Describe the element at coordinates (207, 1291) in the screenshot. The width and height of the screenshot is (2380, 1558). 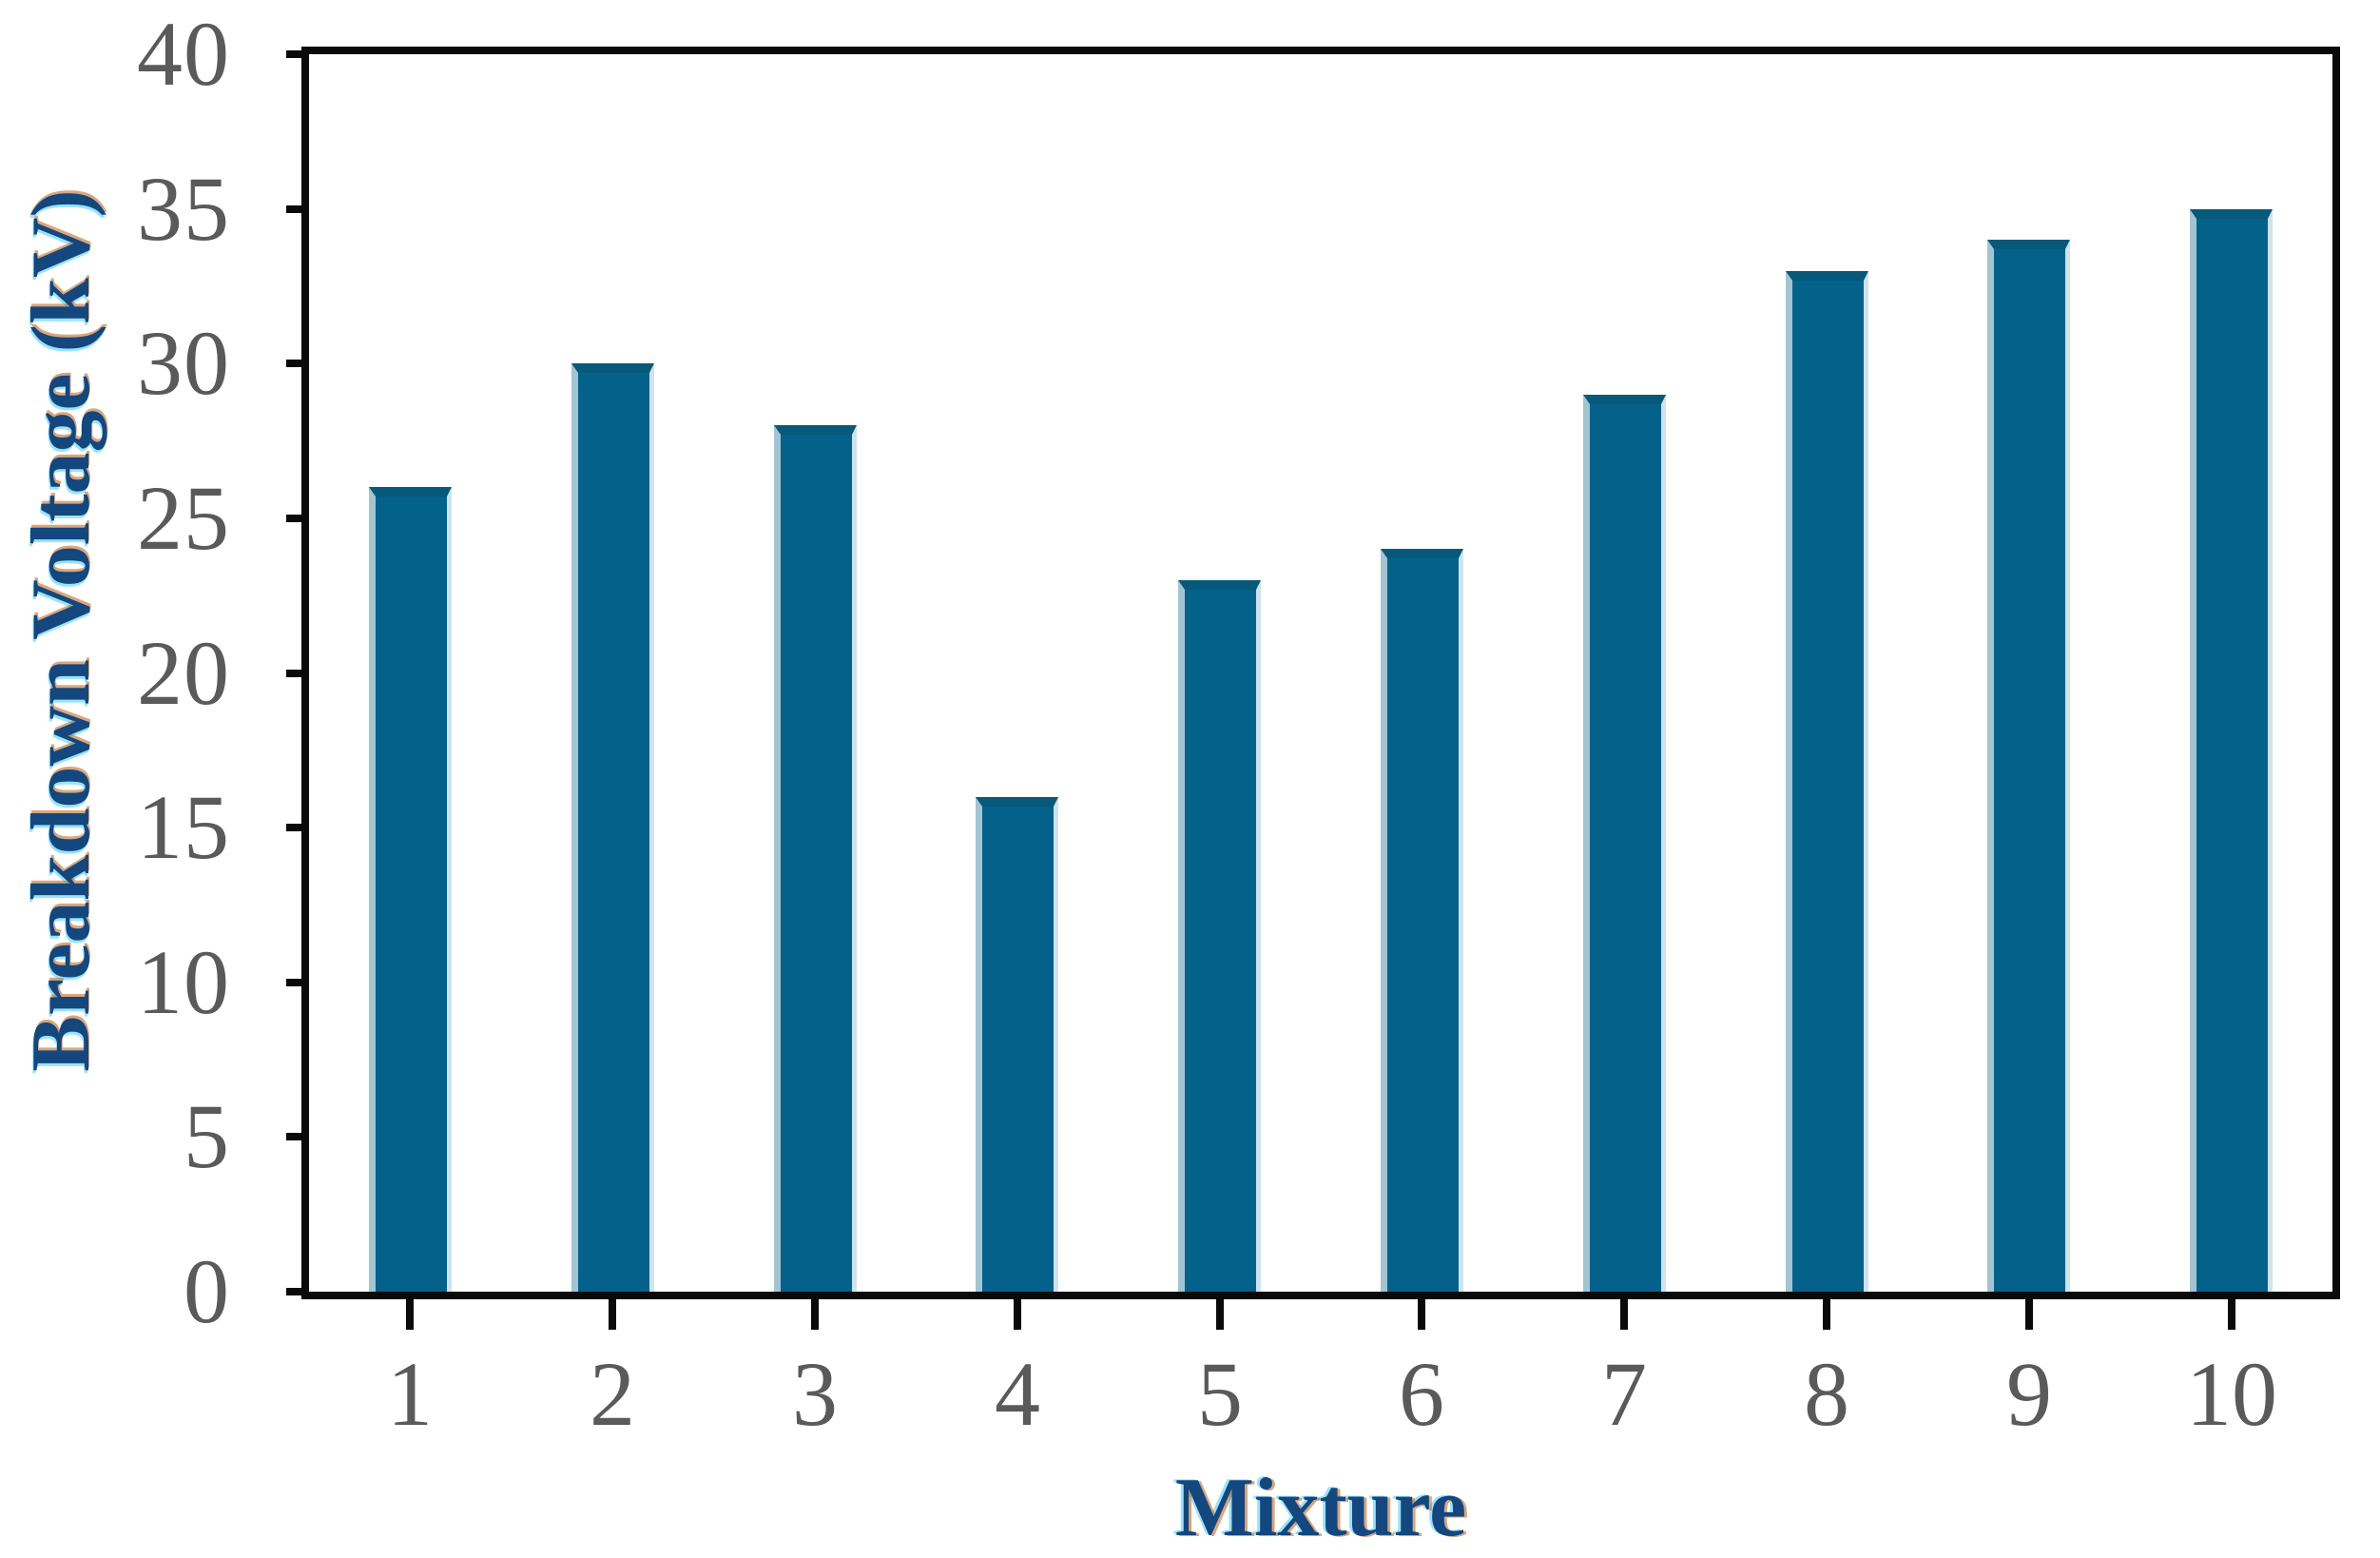
I see `y-tick-label: 0` at that location.